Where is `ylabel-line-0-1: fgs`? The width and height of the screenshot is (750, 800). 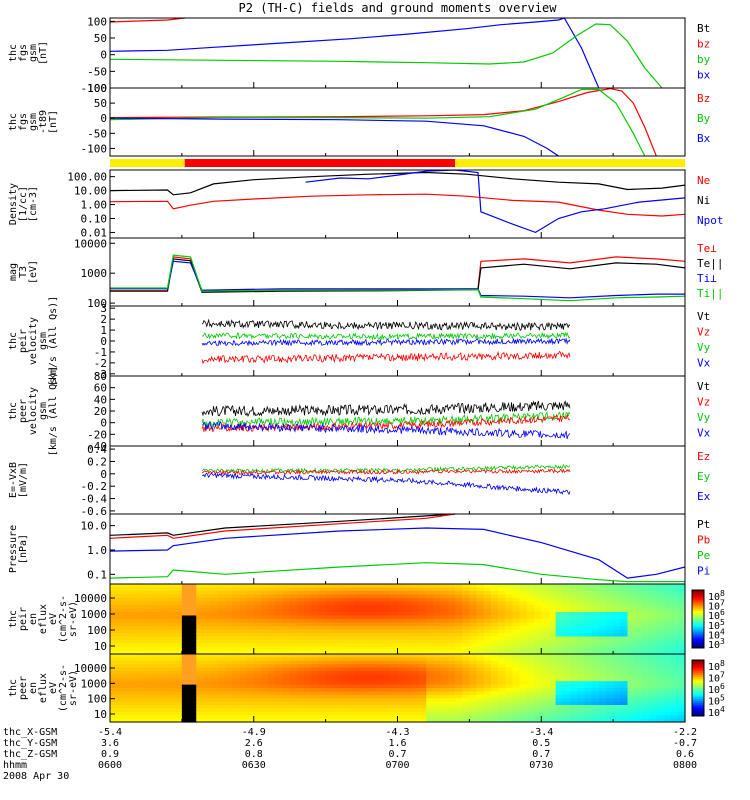
ylabel-line-0-1: fgs is located at coordinates (23, 53).